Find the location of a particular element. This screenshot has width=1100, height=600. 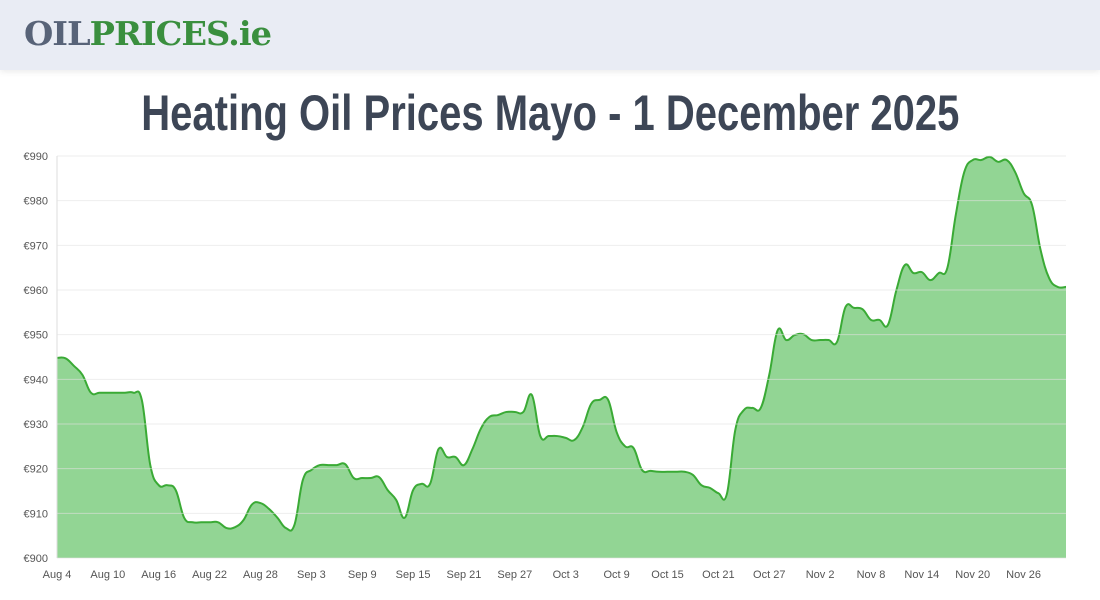

y-tick-label: €960 is located at coordinates (36, 291).